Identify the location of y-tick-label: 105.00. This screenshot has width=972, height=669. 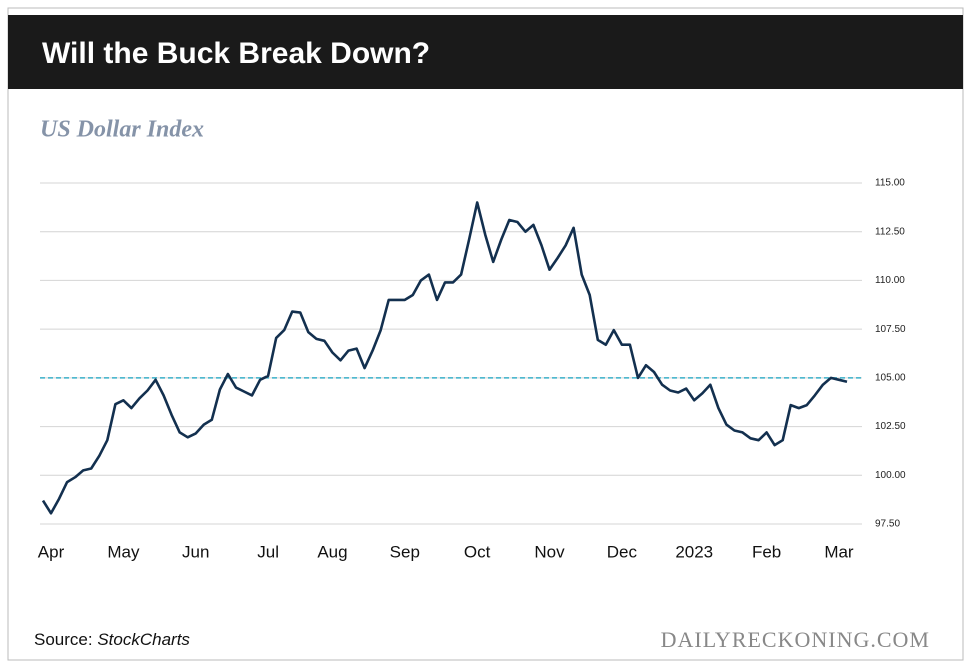
(890, 377).